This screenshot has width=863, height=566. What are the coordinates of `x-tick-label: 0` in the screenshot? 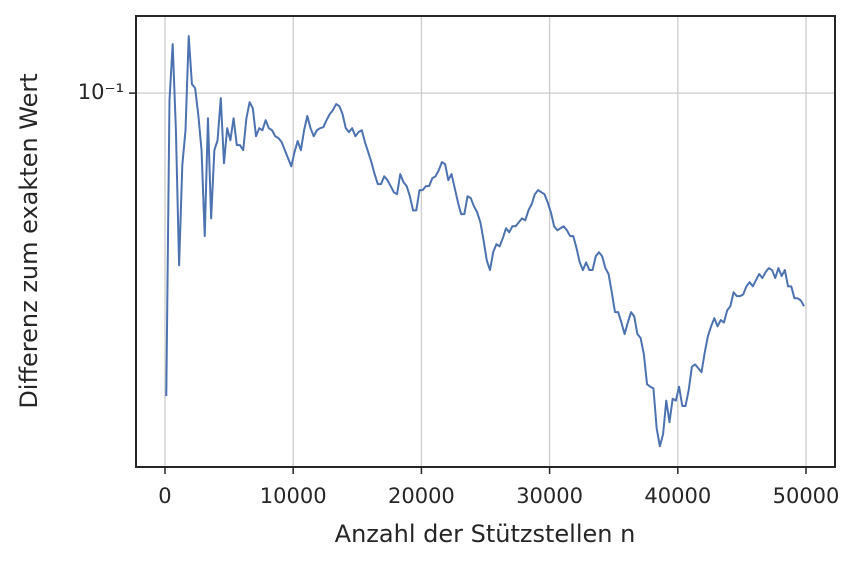 It's located at (164, 496).